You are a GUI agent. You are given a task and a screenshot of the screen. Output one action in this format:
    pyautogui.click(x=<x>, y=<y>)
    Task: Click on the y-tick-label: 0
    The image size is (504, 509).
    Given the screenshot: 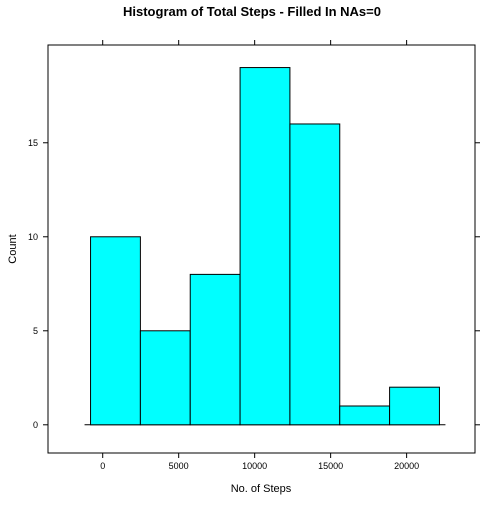 What is the action you would take?
    pyautogui.click(x=35, y=425)
    